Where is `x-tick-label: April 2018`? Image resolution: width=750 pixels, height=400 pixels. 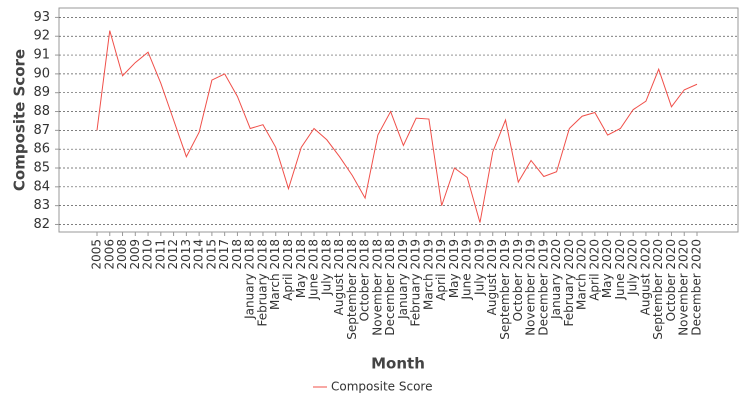
x-tick-label: April 2018 is located at coordinates (288, 270).